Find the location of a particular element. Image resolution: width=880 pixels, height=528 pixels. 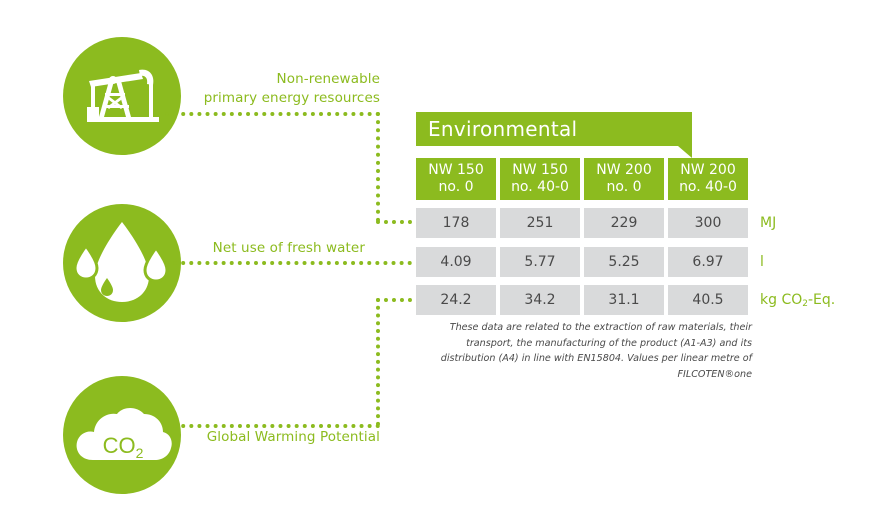

energy-label: Non-renewable primary energy resources is located at coordinates (260, 89).